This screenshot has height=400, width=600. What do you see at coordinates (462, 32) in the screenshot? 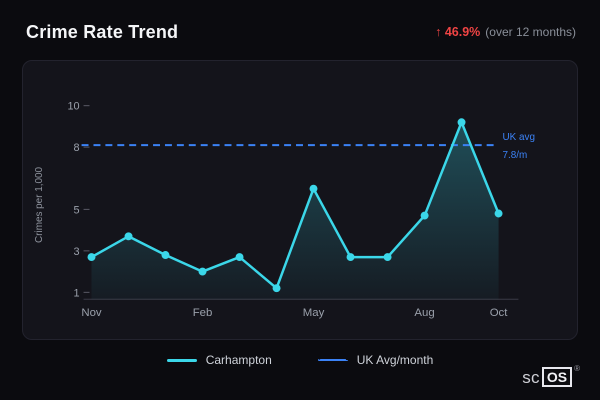
I see `delta-percent: 46.9%` at bounding box center [462, 32].